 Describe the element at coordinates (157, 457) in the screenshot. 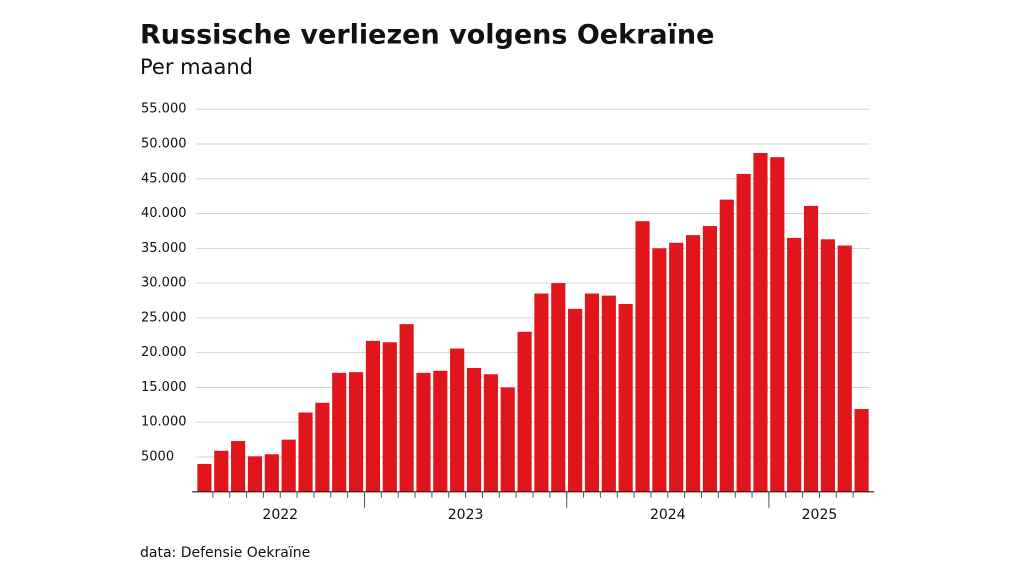

I see `y-tick-label: 5000` at that location.